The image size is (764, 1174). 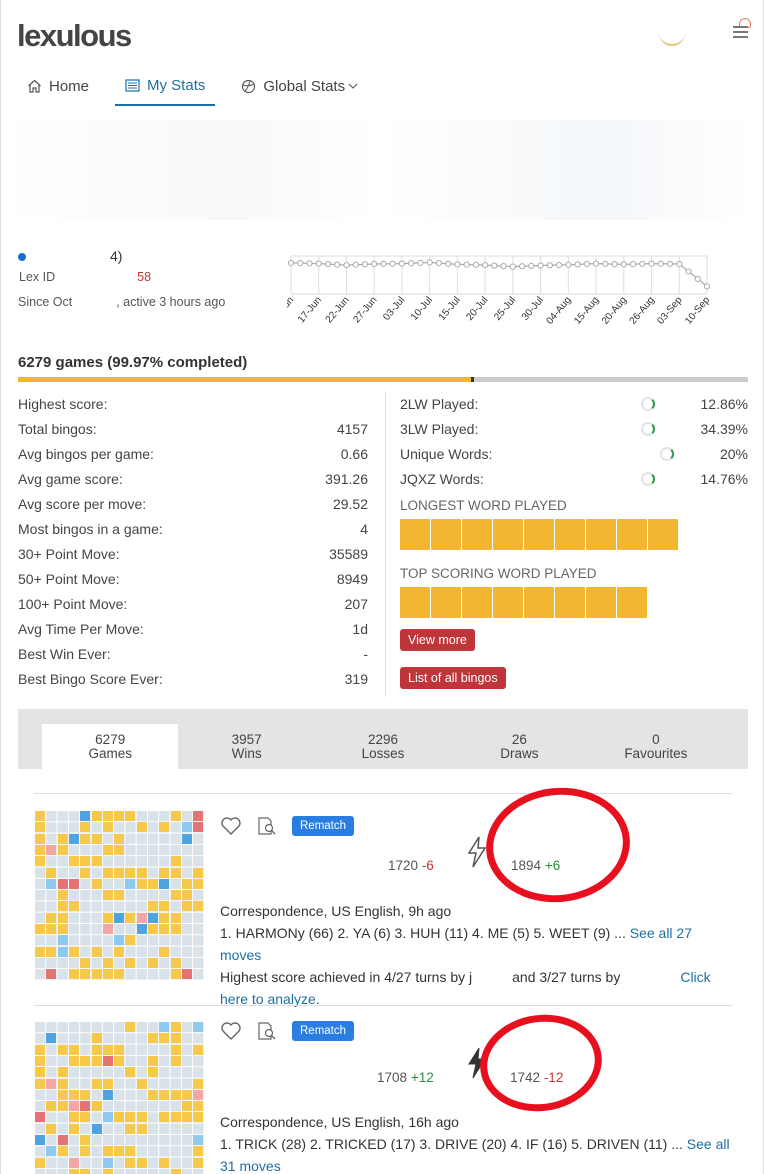 I want to click on list-bingos-button: List of all bingos, so click(x=453, y=678).